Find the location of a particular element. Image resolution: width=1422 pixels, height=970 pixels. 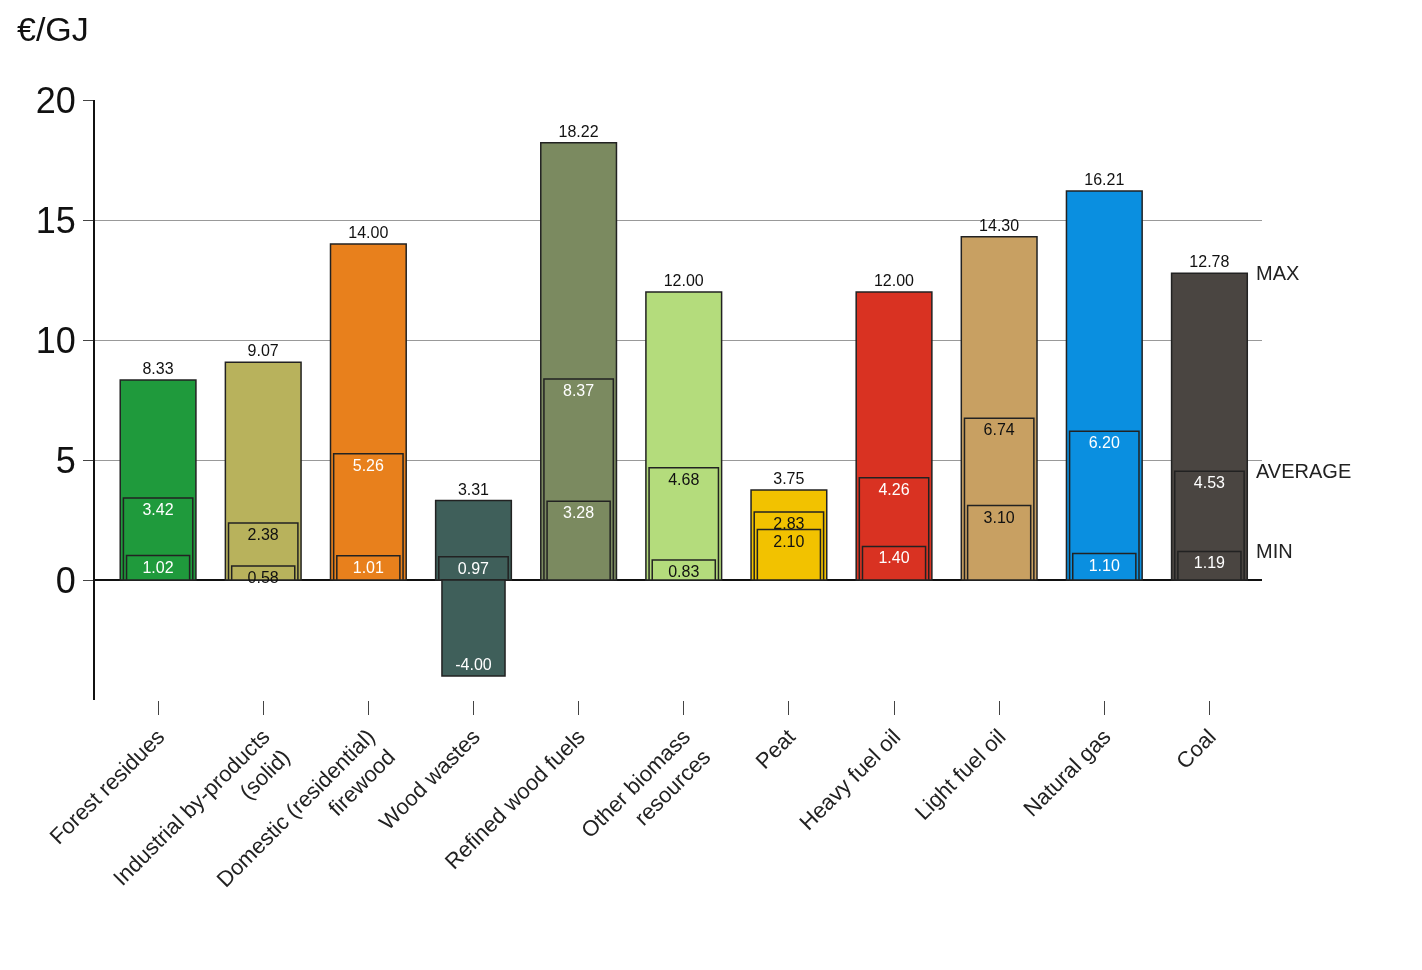

y-axis-title: €/GJ is located at coordinates (53, 29).